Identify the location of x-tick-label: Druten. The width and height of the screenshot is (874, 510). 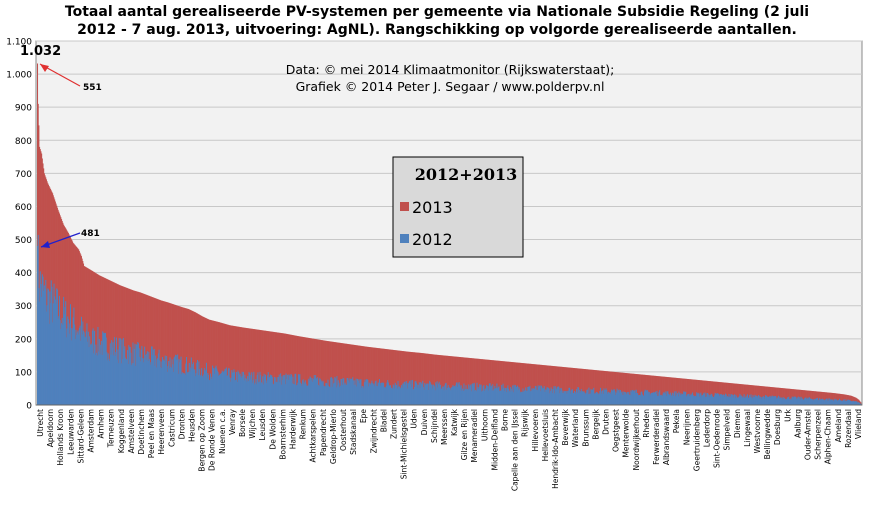
(606, 422).